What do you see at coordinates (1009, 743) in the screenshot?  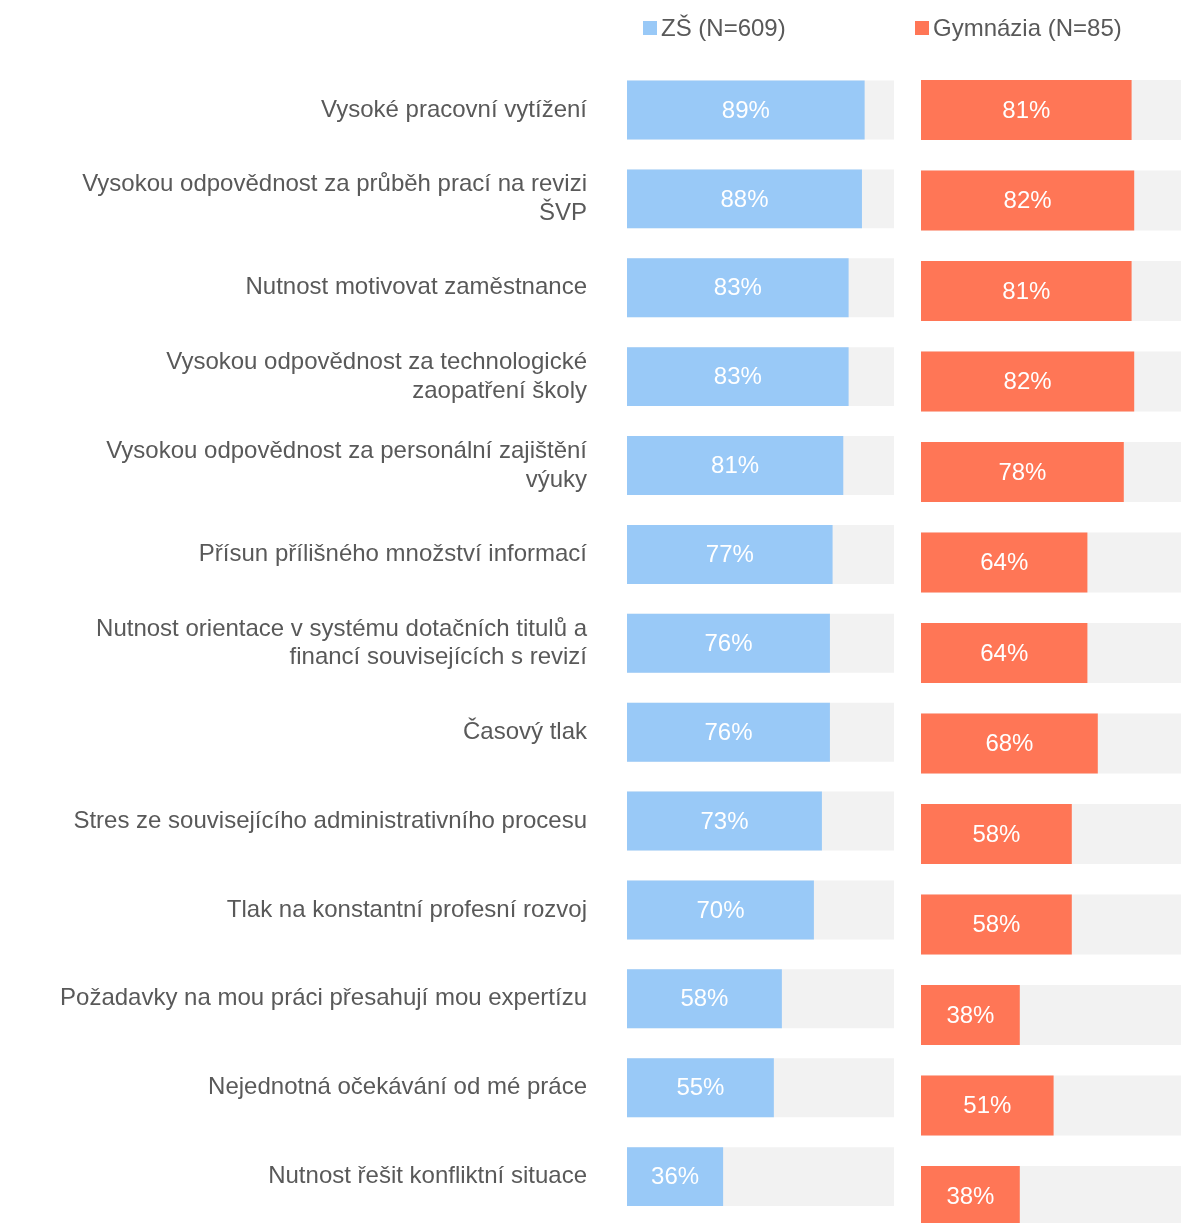 I see `data-label: 68%` at bounding box center [1009, 743].